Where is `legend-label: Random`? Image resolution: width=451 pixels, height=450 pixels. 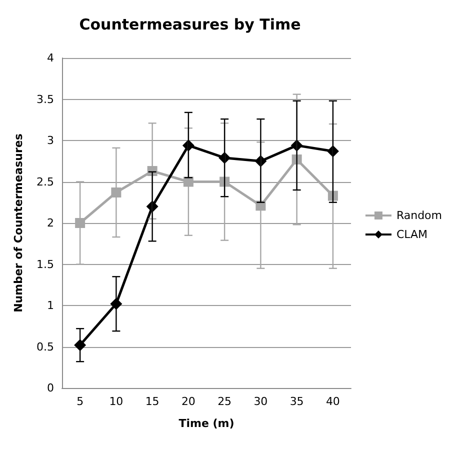 legend-label: Random is located at coordinates (419, 215).